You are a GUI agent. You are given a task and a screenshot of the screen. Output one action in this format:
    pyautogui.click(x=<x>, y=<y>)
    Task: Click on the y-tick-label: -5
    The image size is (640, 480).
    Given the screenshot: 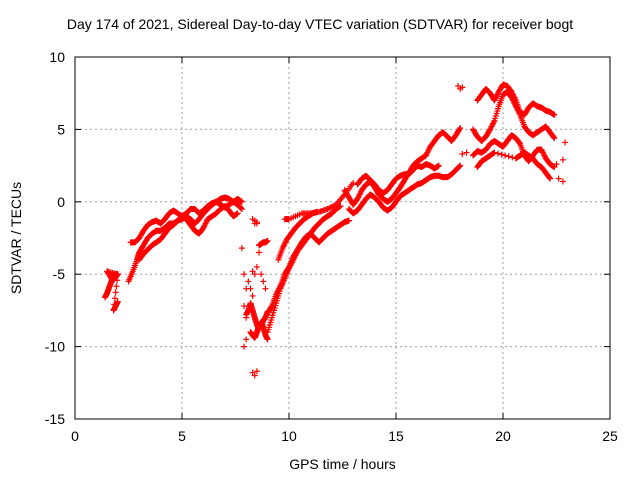 What is the action you would take?
    pyautogui.click(x=59, y=274)
    